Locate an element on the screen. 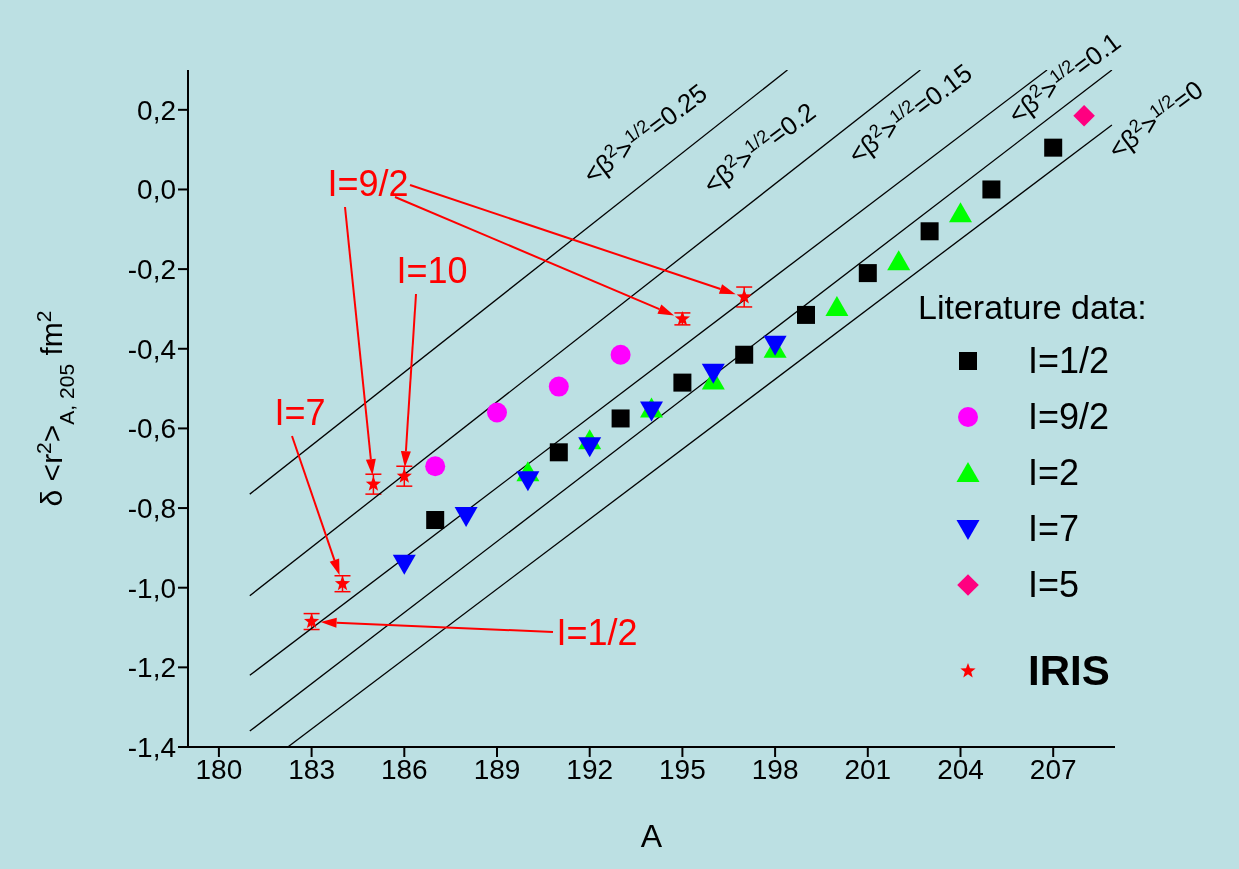 The height and width of the screenshot is (869, 1239). x-tick-label: 198 is located at coordinates (775, 769).